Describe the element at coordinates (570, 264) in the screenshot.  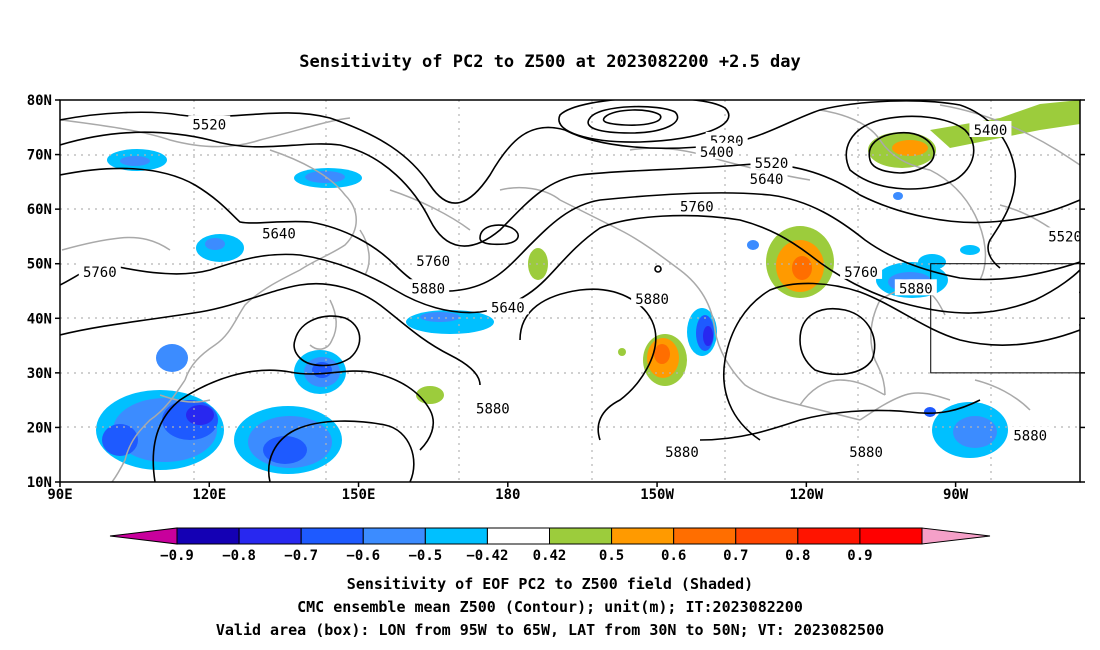
I see `contour-5760-a` at that location.